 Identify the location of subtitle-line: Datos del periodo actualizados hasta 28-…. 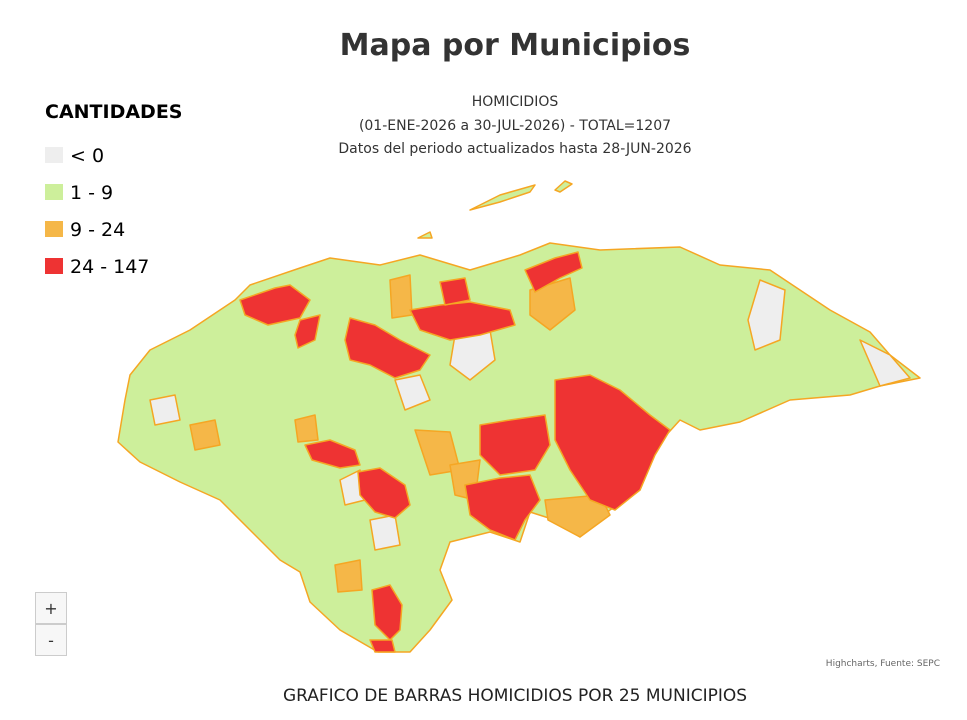
(514, 149).